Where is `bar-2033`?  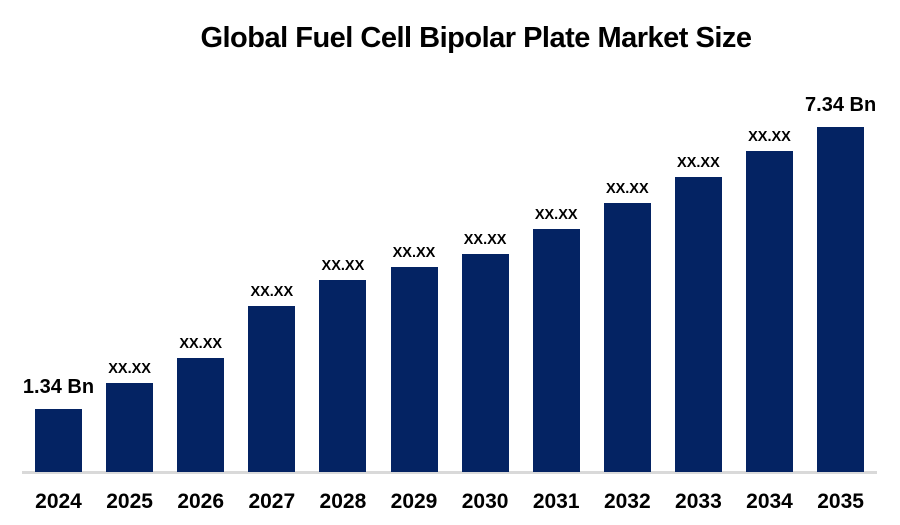
bar-2033 is located at coordinates (698, 324).